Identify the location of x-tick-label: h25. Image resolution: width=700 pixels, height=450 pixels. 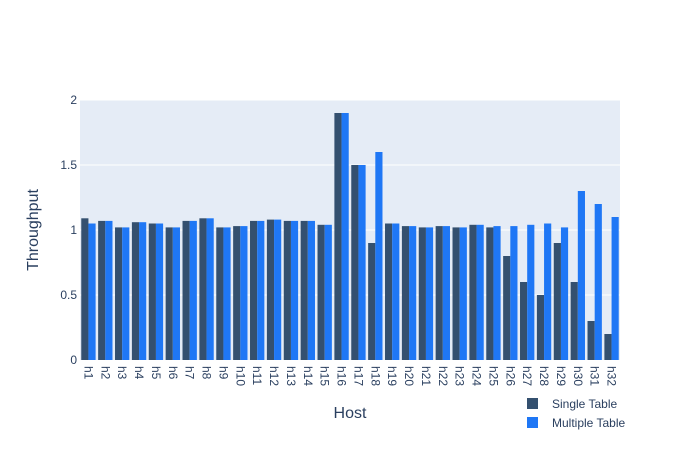
(493, 376).